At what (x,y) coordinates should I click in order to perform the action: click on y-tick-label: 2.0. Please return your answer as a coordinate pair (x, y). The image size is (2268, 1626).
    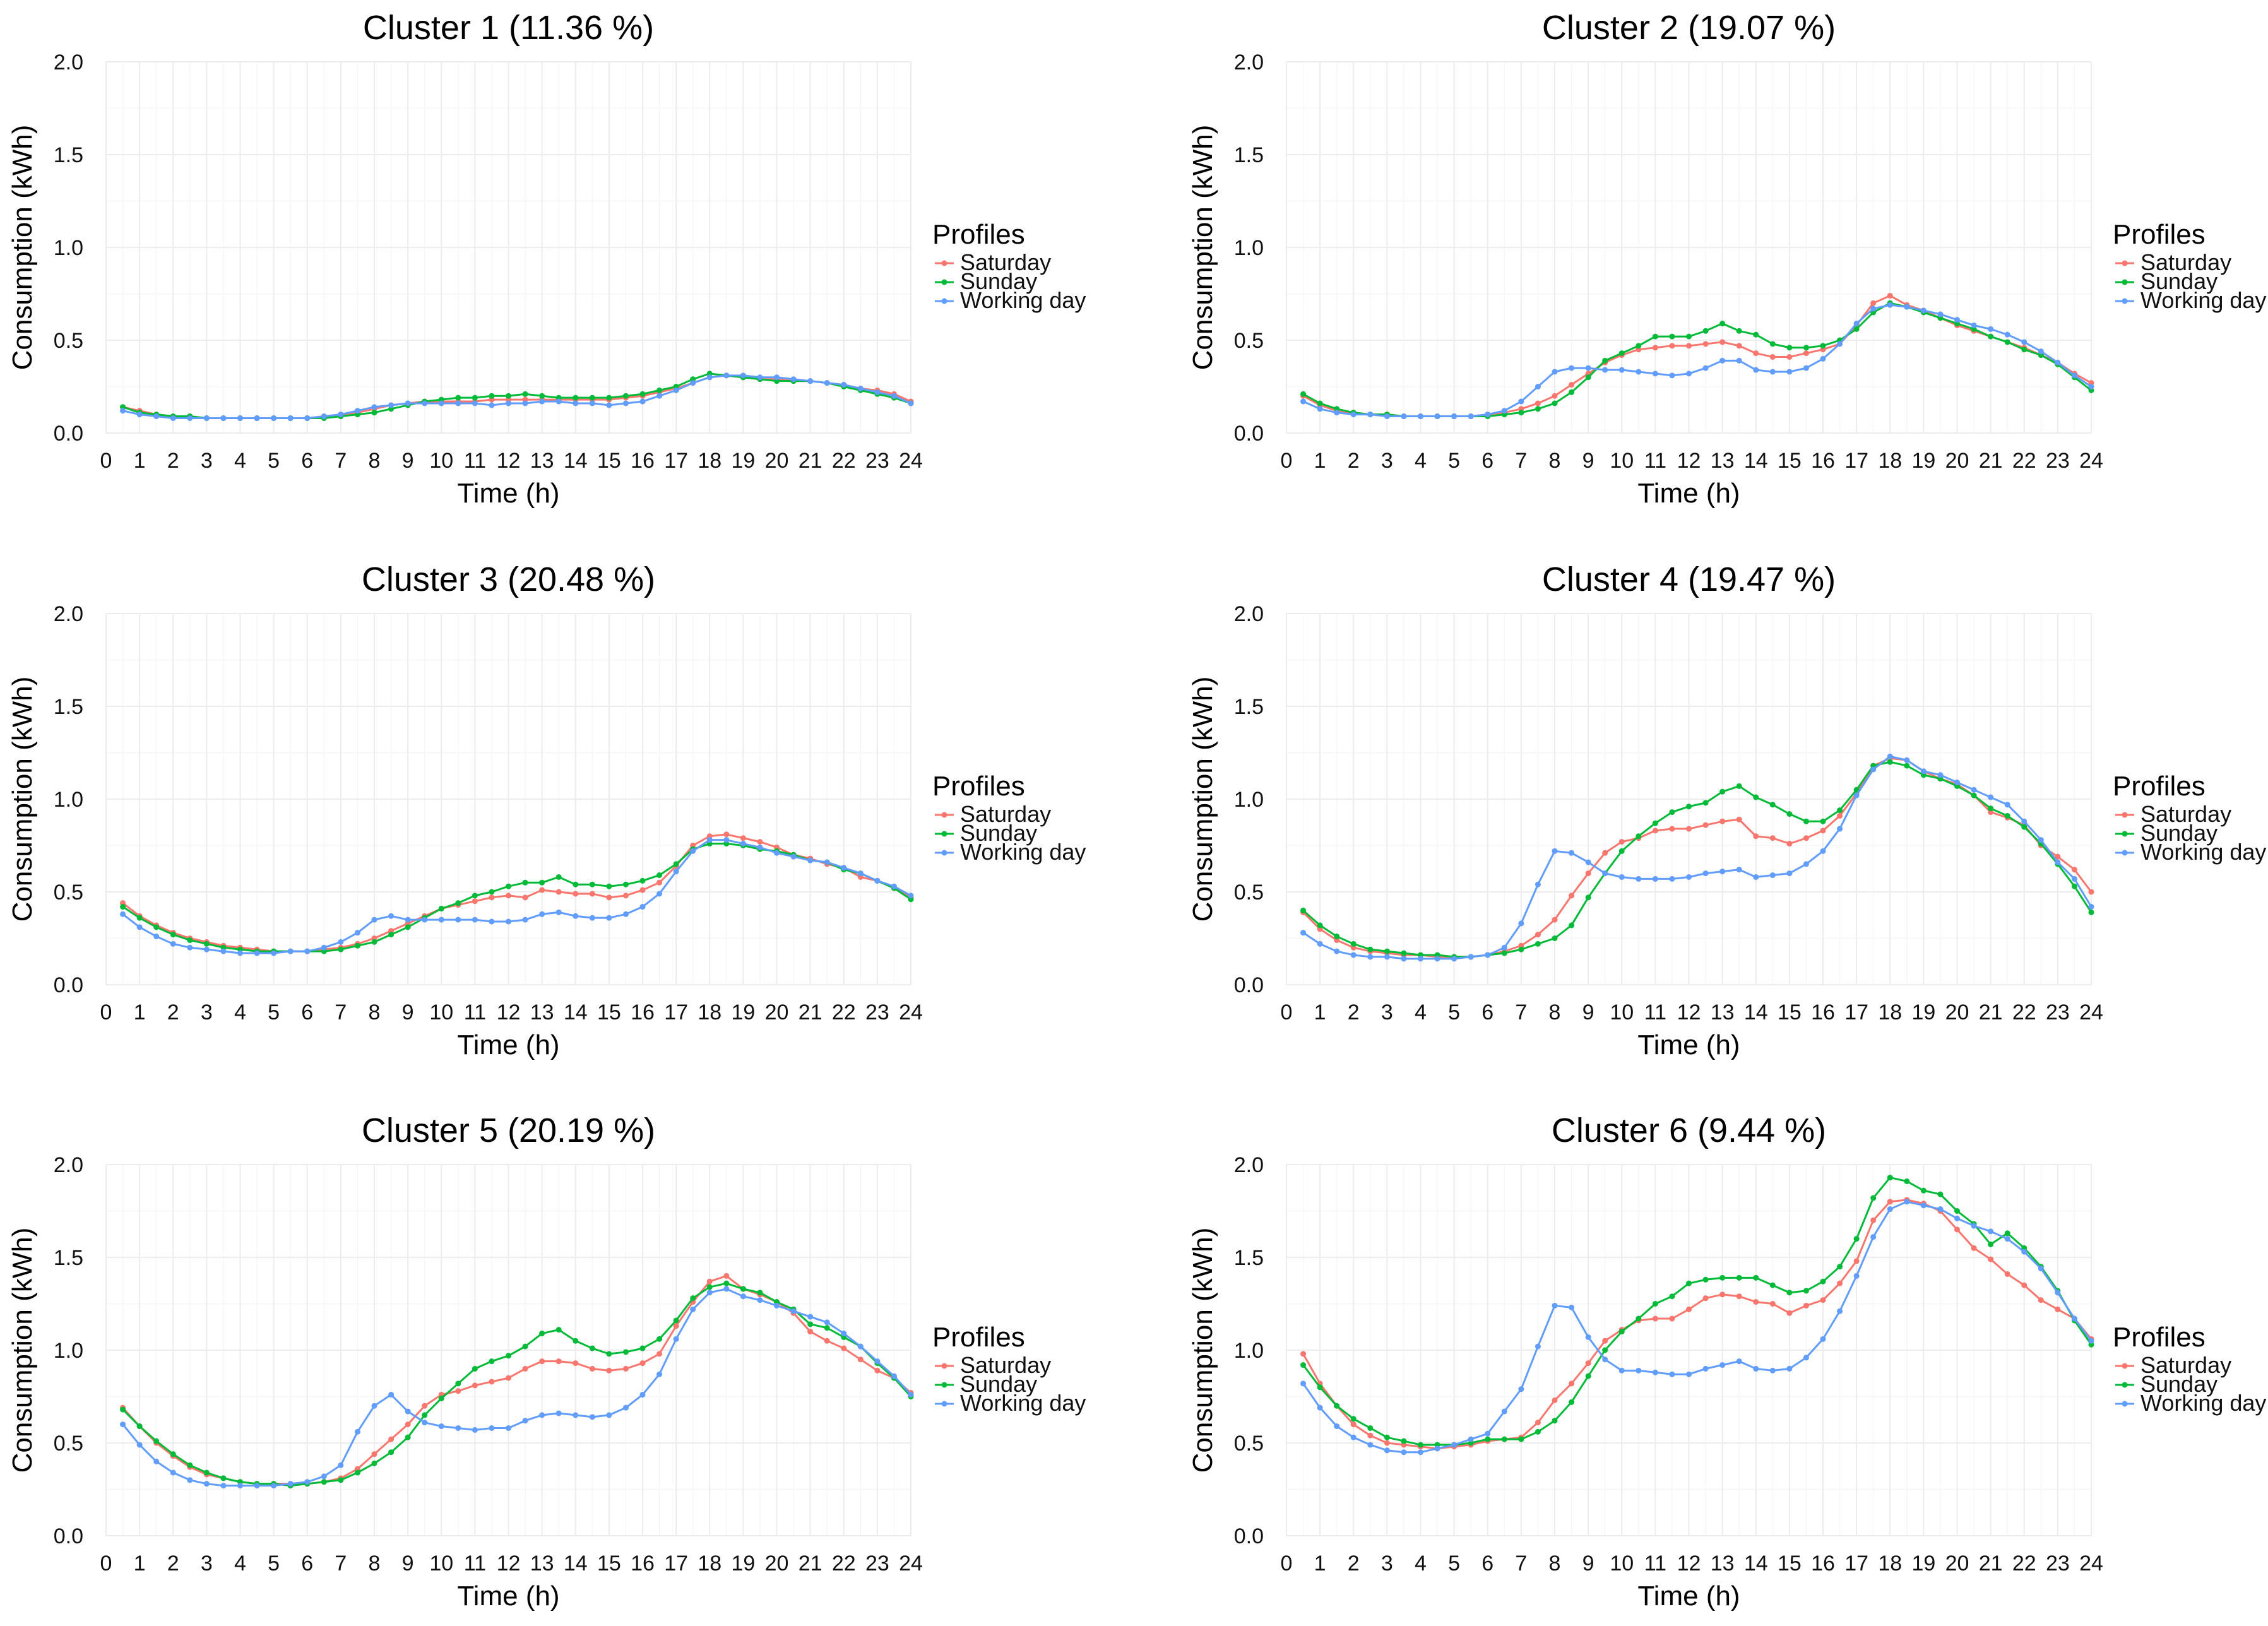
    Looking at the image, I should click on (1249, 614).